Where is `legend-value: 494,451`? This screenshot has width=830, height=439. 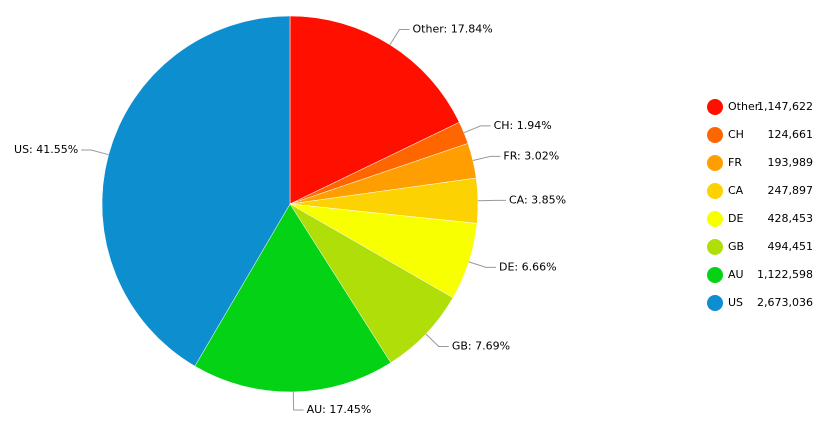
legend-value: 494,451 is located at coordinates (791, 246).